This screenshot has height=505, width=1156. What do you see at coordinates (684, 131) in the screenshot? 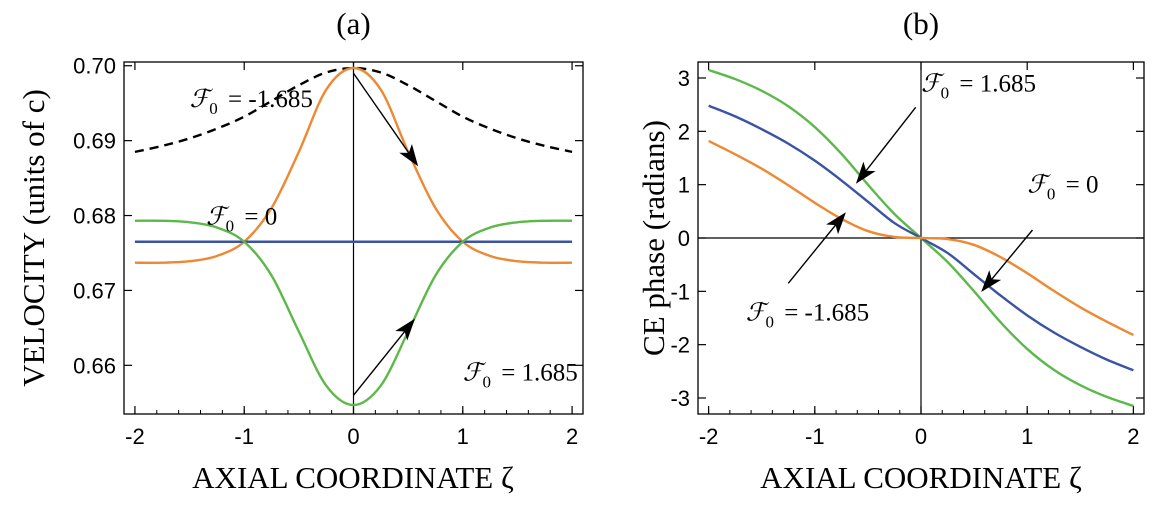
I see `y-tick-label: 2` at bounding box center [684, 131].